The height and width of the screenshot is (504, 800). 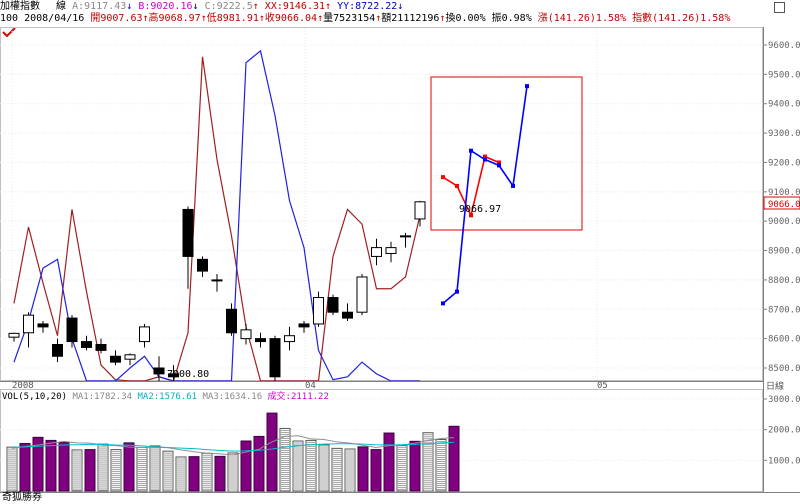 What do you see at coordinates (22, 497) in the screenshot?
I see `footer-label: 奇狐勝券` at bounding box center [22, 497].